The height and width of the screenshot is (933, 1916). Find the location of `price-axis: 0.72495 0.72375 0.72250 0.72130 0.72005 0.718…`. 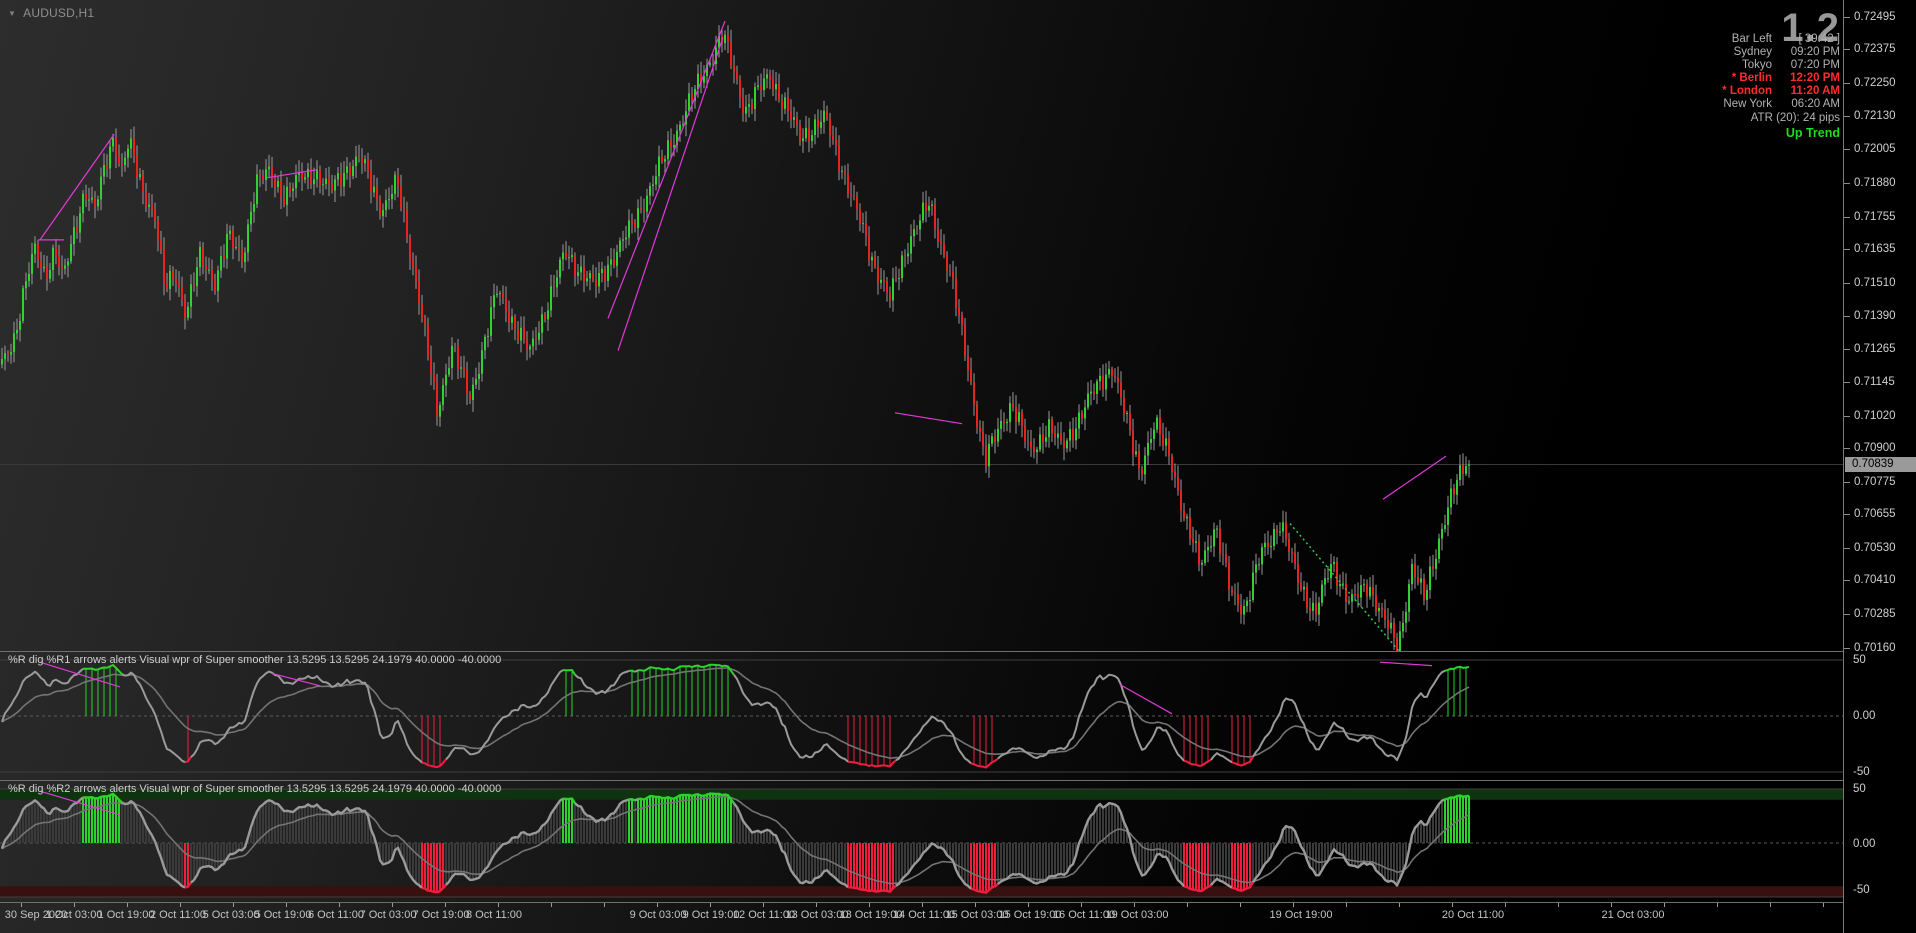

price-axis: 0.72495 0.72375 0.72250 0.72130 0.72005 0.718… is located at coordinates (1880, 466).